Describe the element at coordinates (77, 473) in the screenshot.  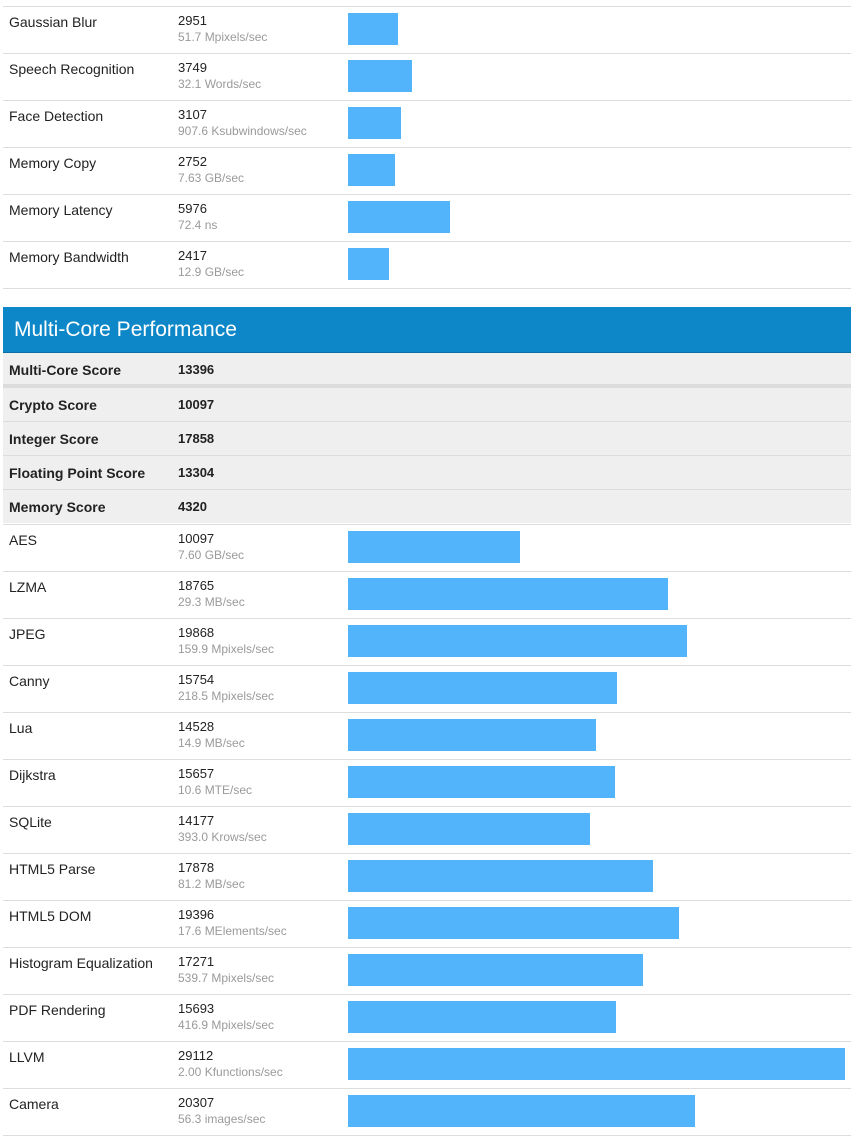
I see `summary-score-label: Floating Point Score` at that location.